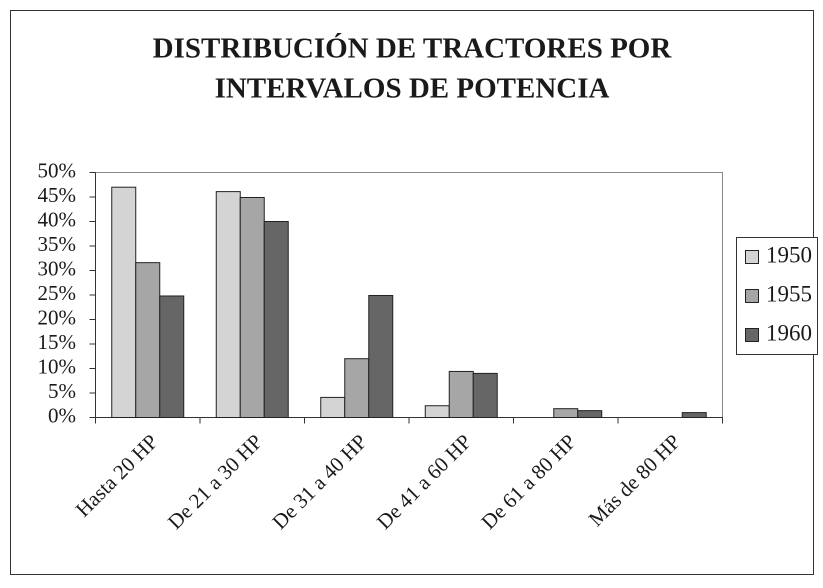 The image size is (823, 588). What do you see at coordinates (789, 254) in the screenshot?
I see `legend-label: 1950` at bounding box center [789, 254].